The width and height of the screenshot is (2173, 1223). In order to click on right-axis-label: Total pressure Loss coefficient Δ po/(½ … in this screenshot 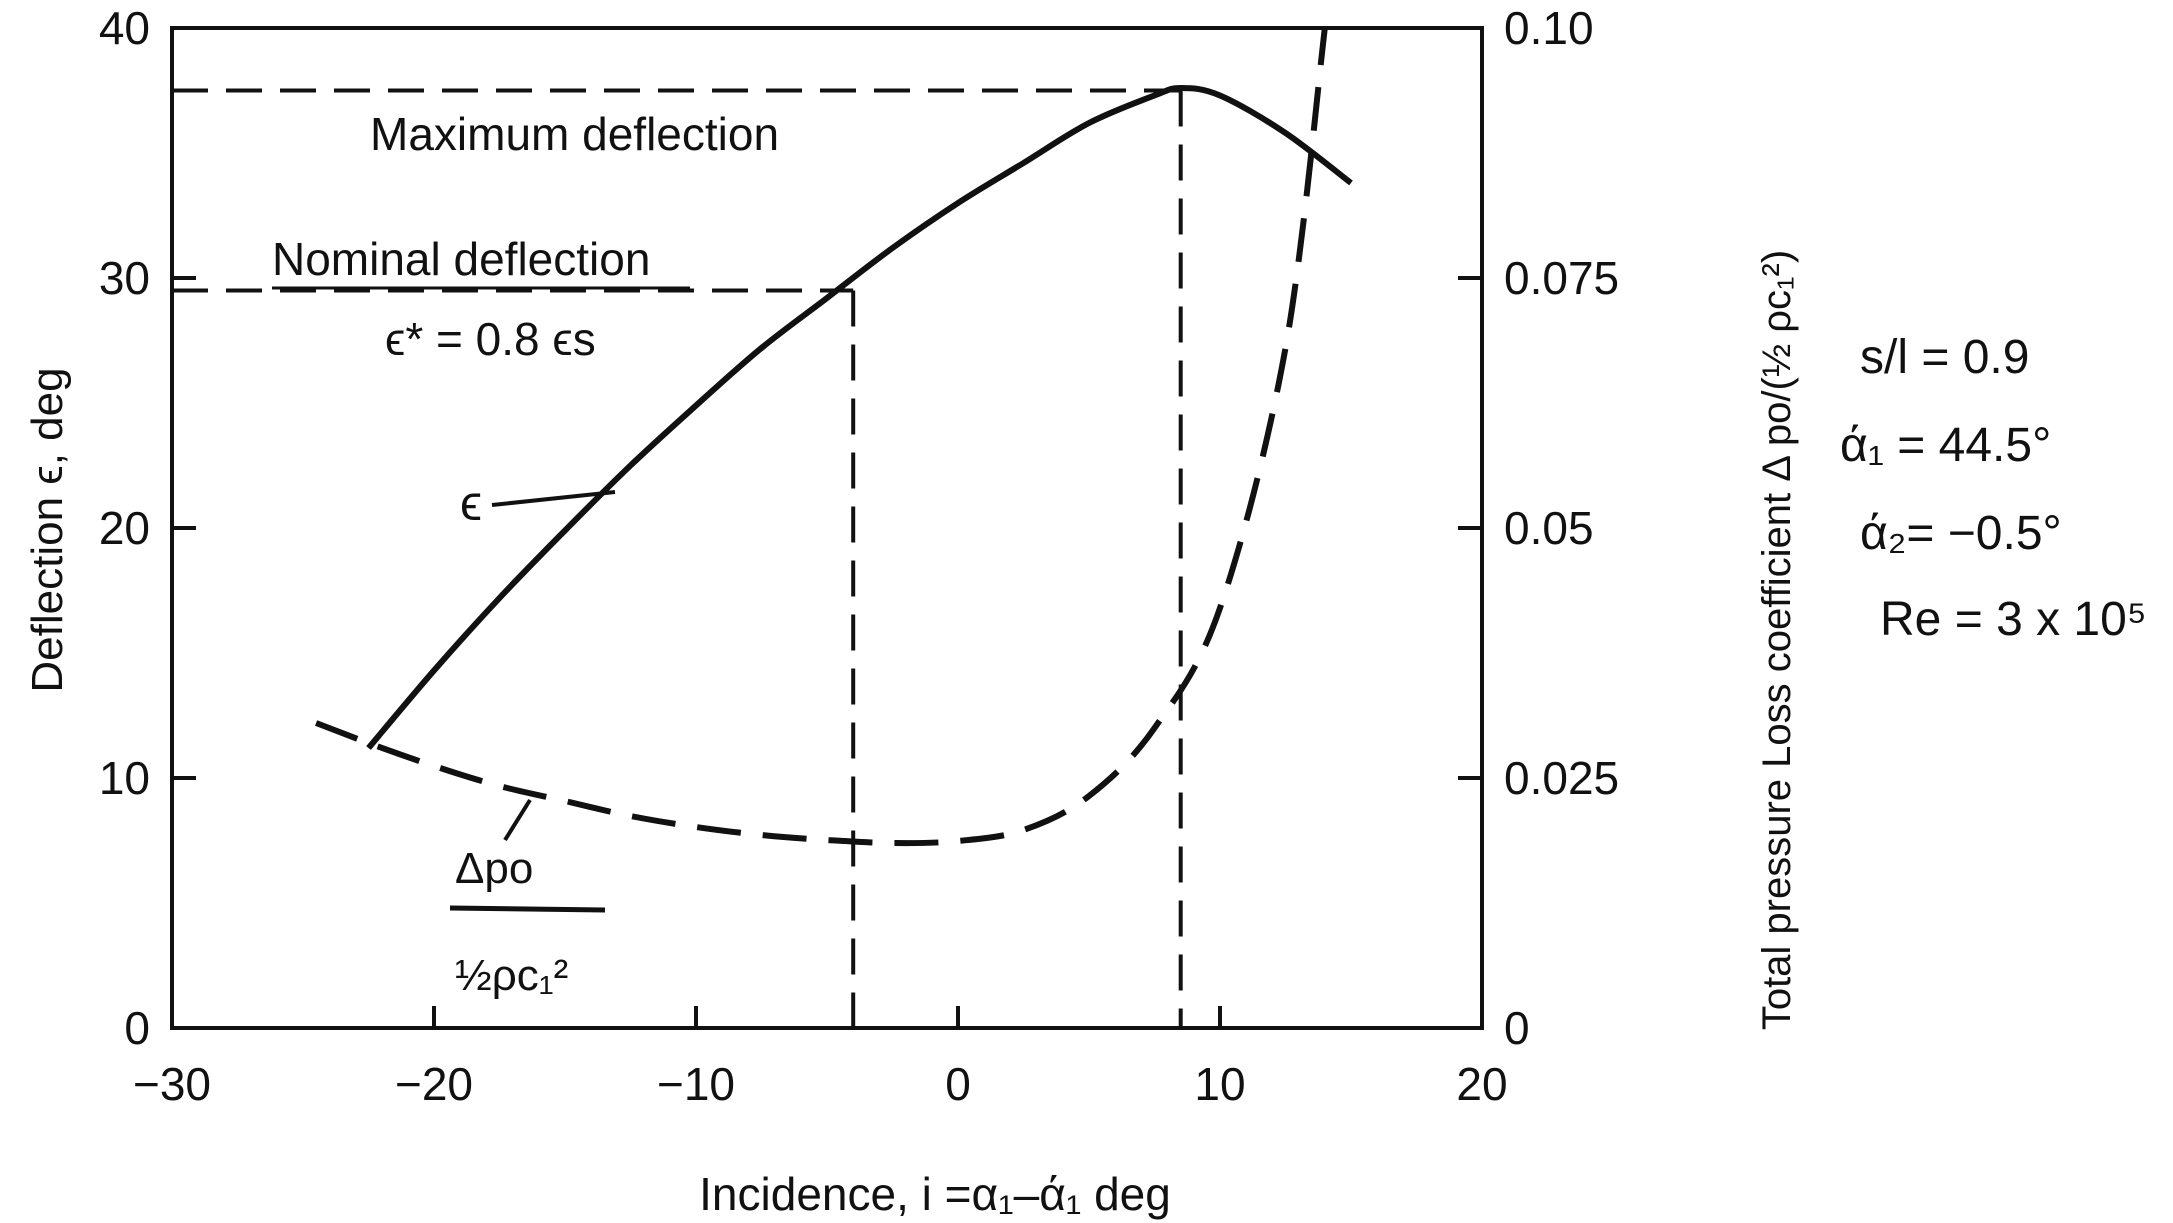, I will do `click(1777, 640)`.